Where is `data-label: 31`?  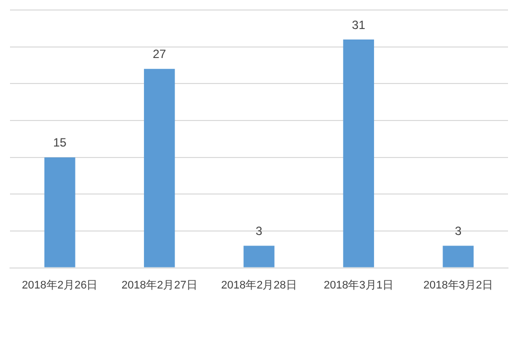
data-label: 31 is located at coordinates (359, 25).